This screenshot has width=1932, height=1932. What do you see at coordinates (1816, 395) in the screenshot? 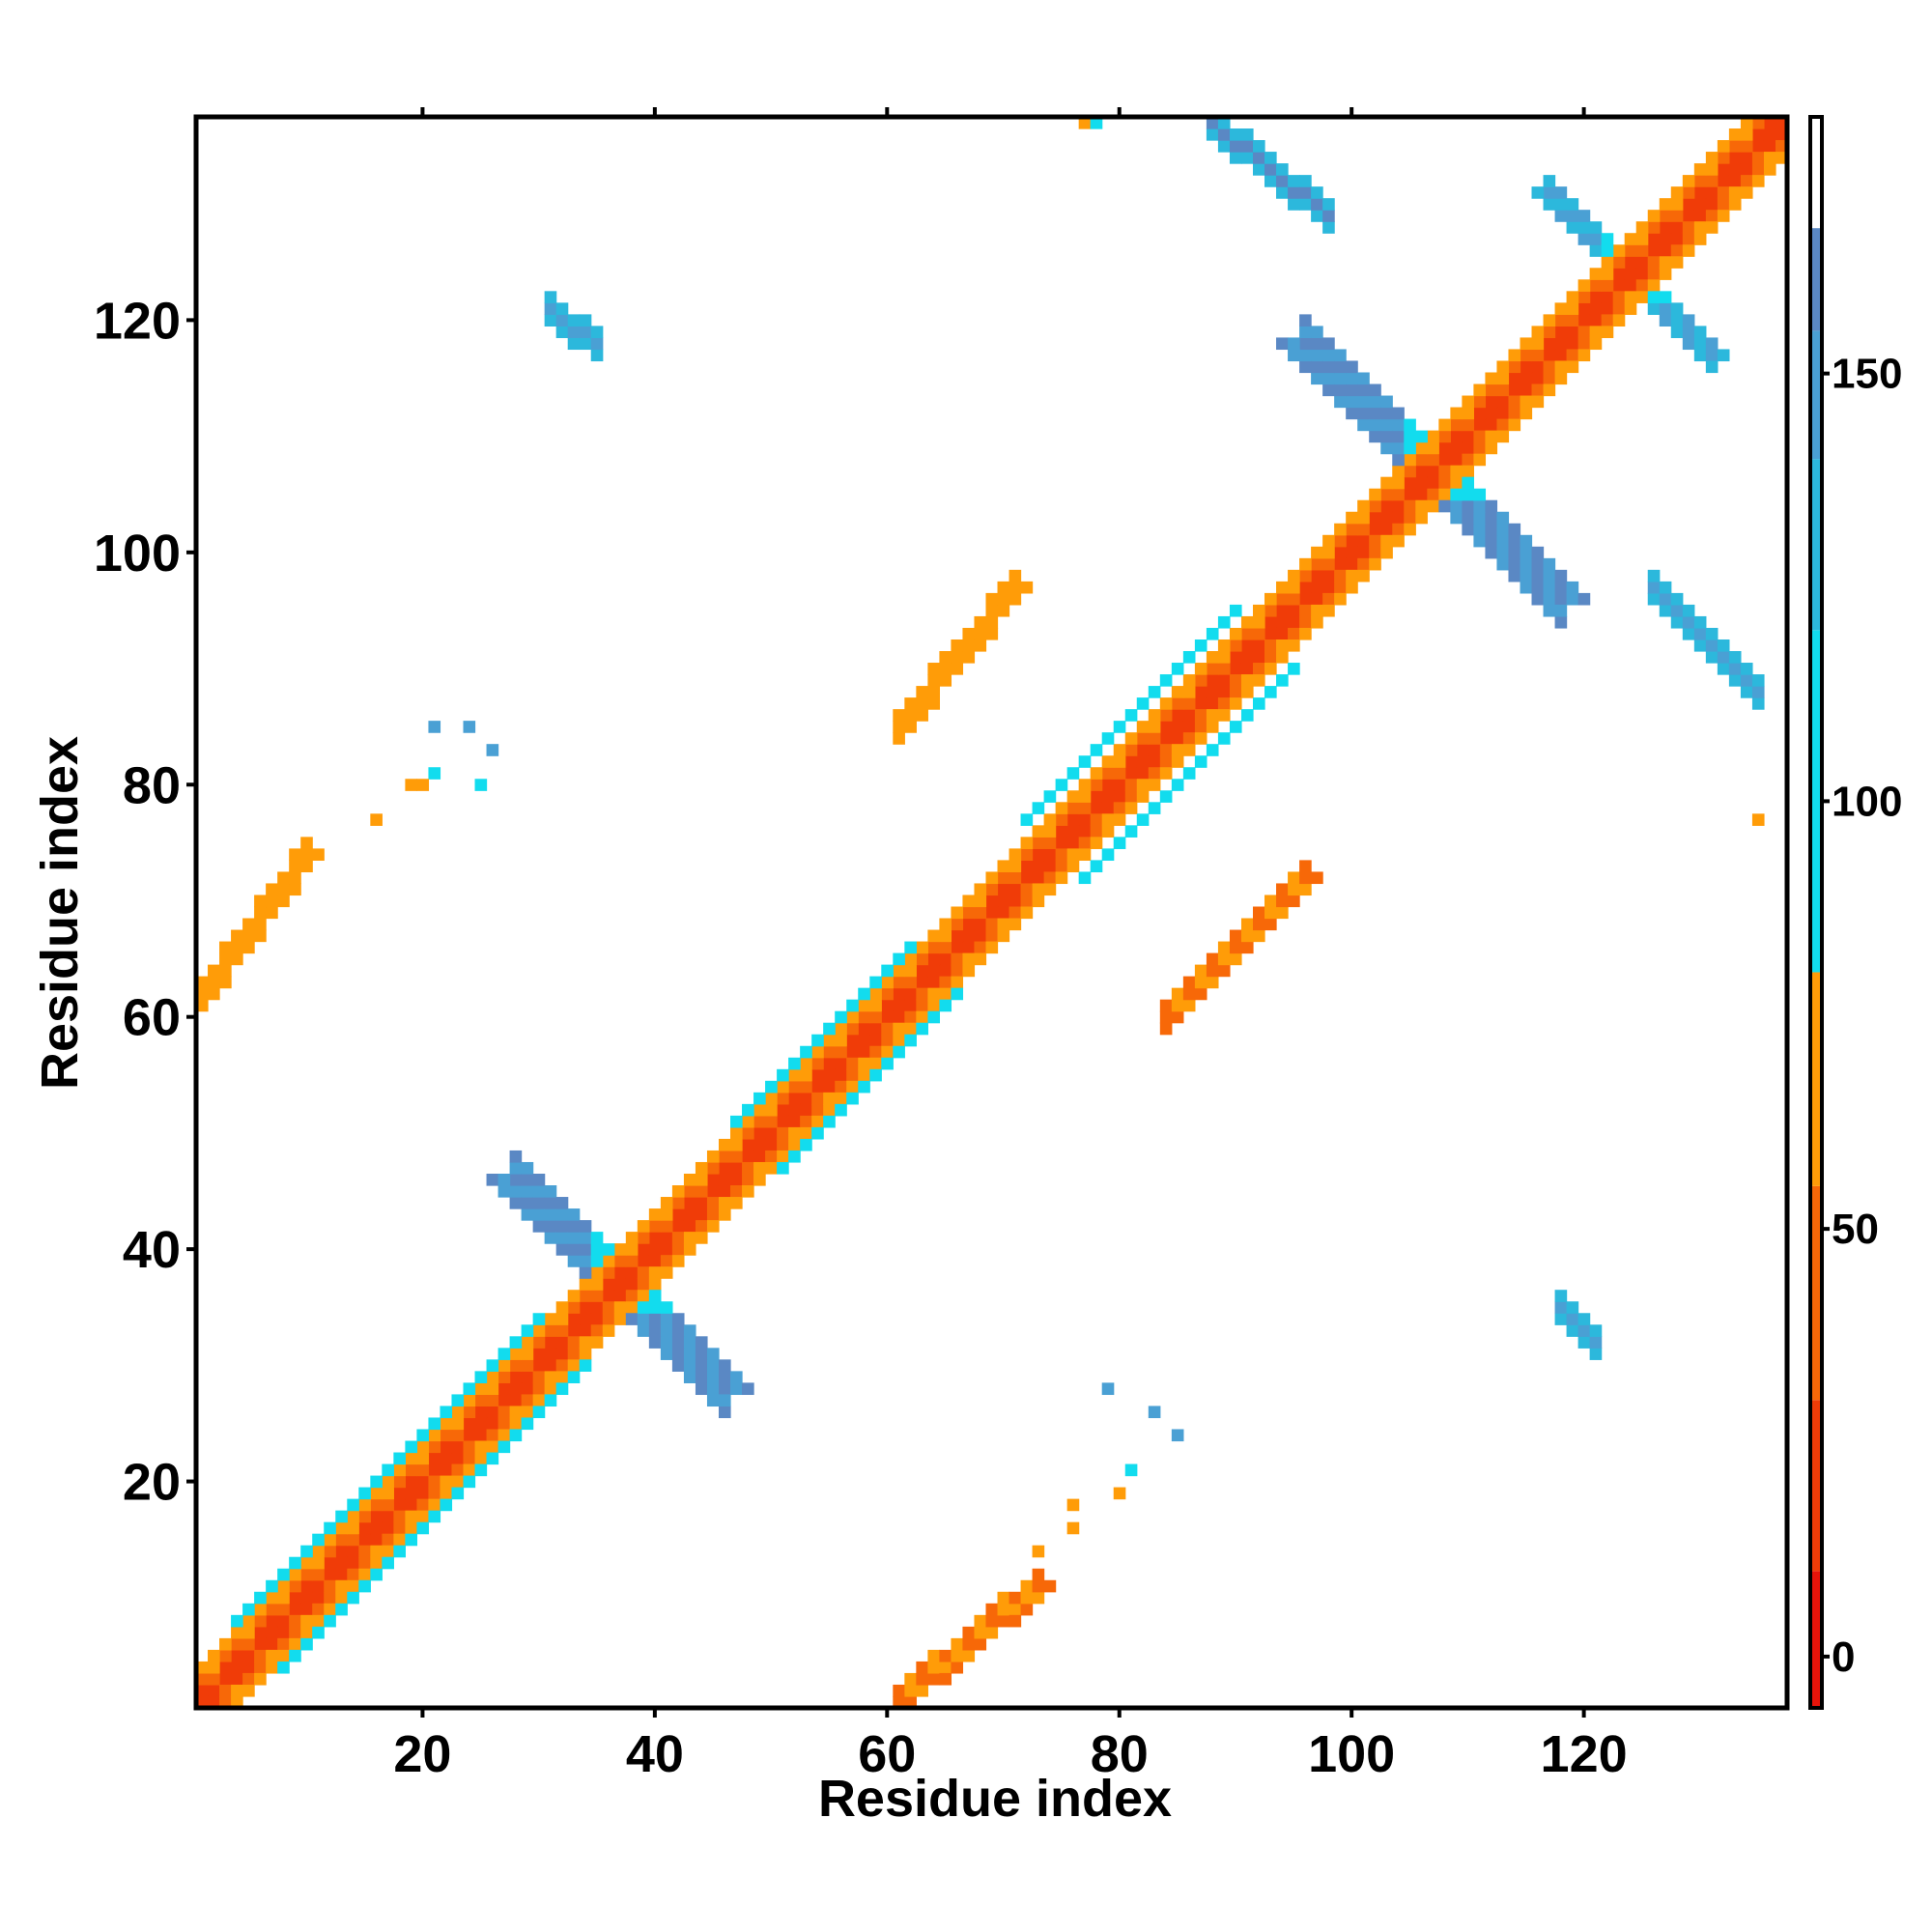
I see `colorbar-band` at bounding box center [1816, 395].